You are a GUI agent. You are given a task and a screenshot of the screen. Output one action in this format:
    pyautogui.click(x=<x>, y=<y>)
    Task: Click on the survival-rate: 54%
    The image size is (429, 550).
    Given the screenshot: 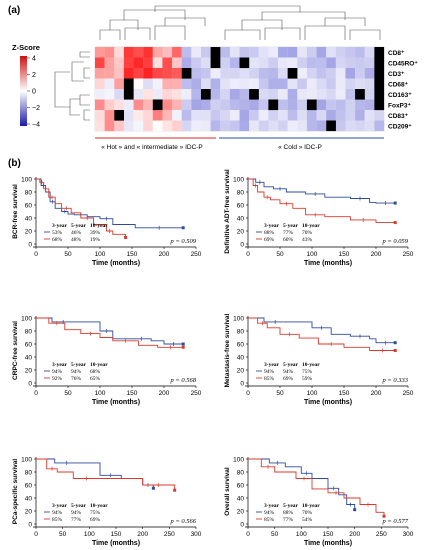 What is the action you would take?
    pyautogui.click(x=307, y=520)
    